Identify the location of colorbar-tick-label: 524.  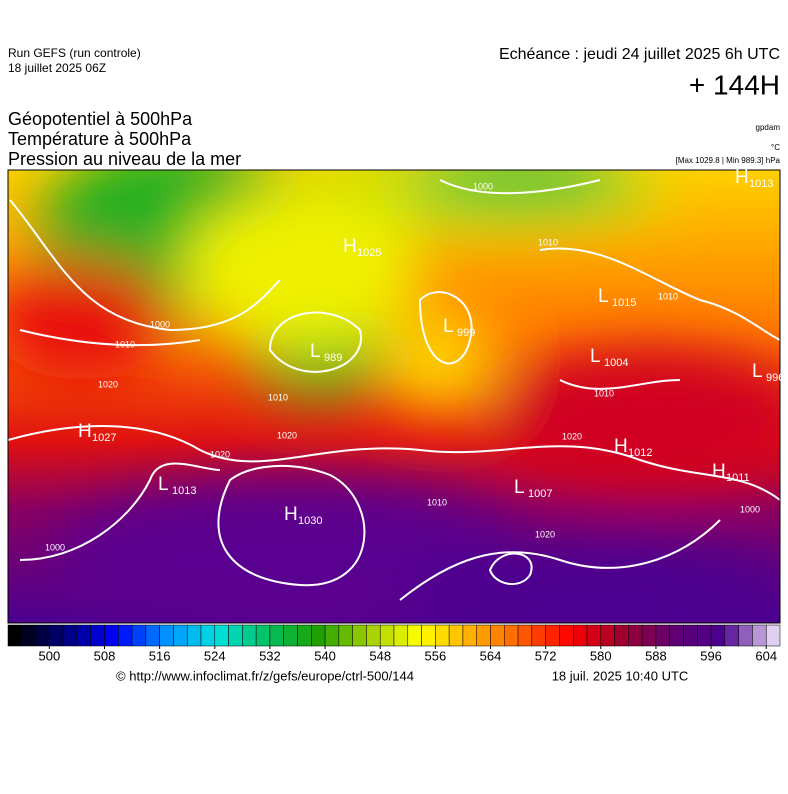
(215, 655).